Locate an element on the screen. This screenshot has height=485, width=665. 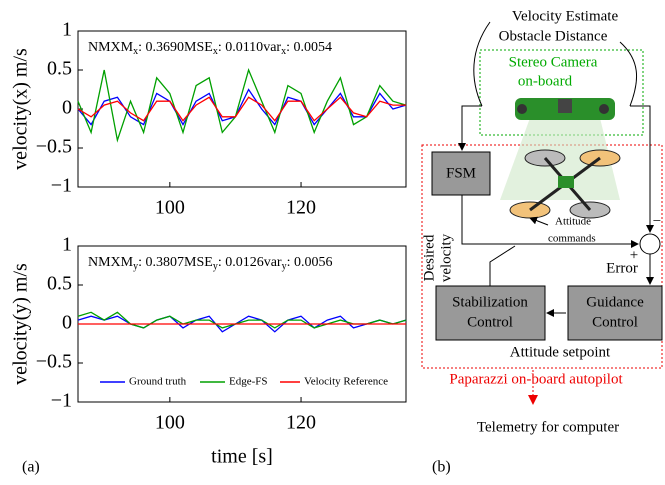
sum-junction is located at coordinates (650, 244).